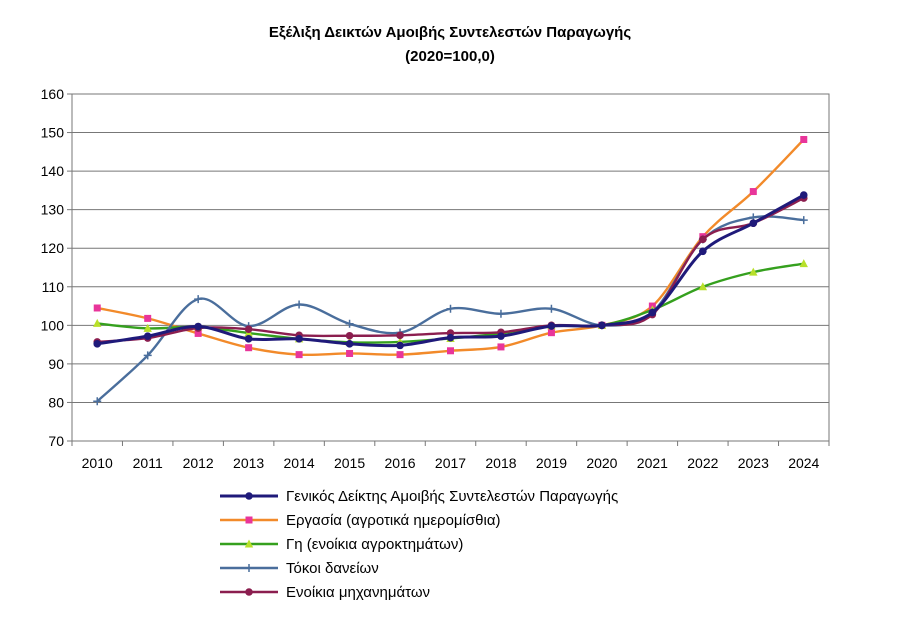 The height and width of the screenshot is (621, 900). I want to click on y-tick-label: 130, so click(53, 210).